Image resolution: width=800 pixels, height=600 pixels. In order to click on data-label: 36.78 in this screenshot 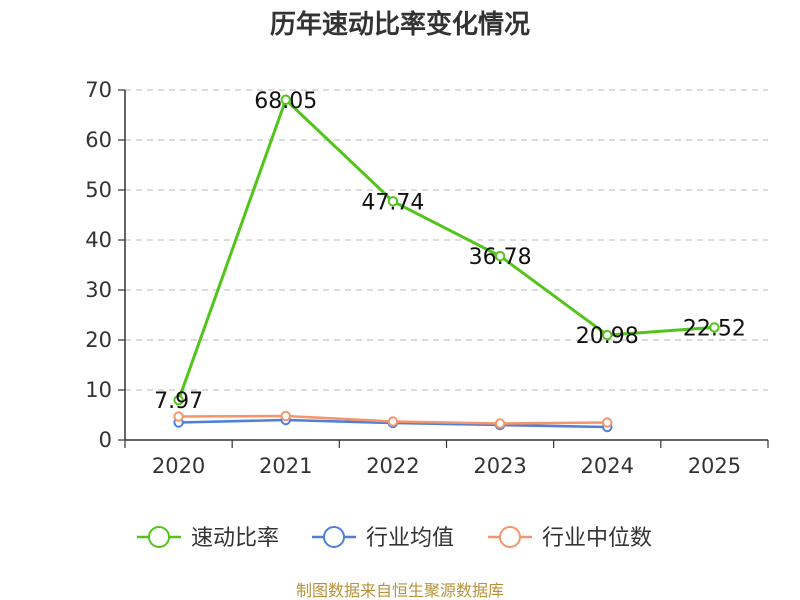, I will do `click(500, 257)`.